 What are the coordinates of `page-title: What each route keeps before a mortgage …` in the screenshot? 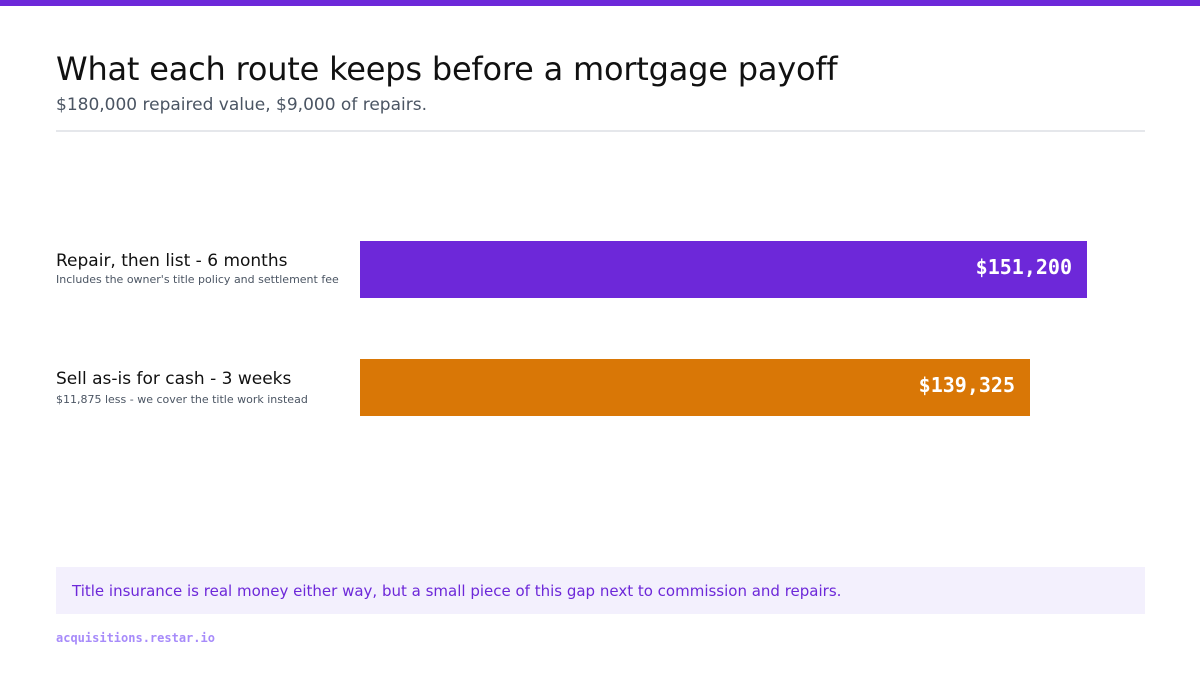 It's located at (447, 69).